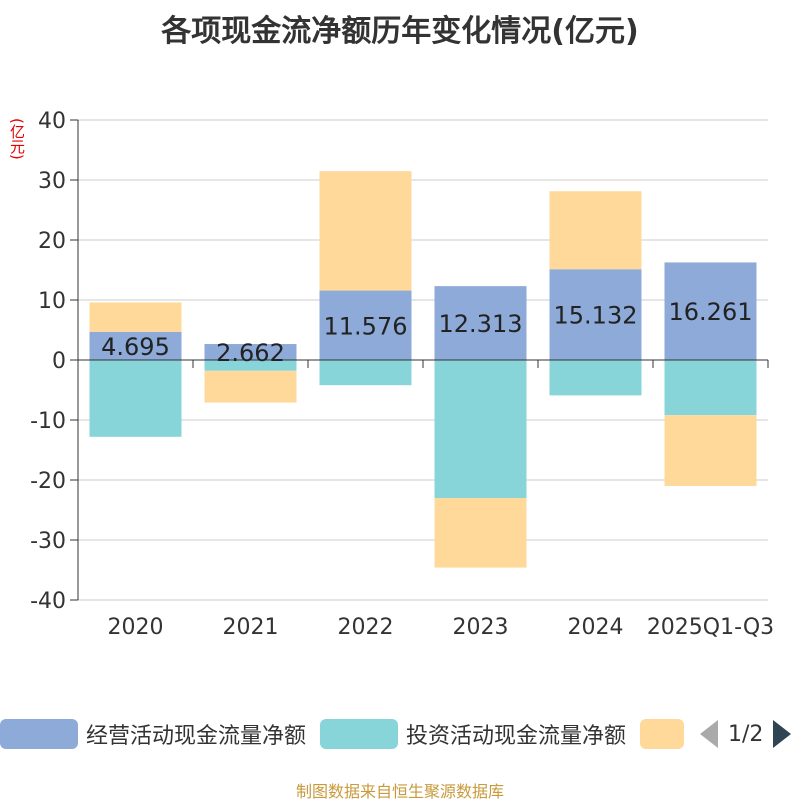 The image size is (800, 802). I want to click on y-tick-label: 0, so click(59, 361).